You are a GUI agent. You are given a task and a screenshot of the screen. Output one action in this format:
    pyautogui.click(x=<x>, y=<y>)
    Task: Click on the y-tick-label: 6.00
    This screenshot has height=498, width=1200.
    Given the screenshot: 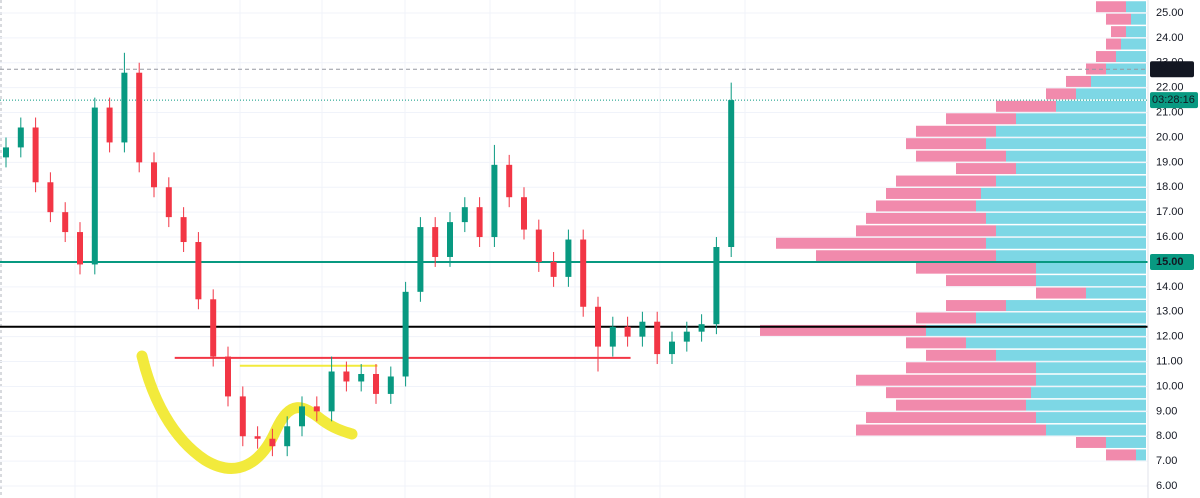 What is the action you would take?
    pyautogui.click(x=1166, y=486)
    